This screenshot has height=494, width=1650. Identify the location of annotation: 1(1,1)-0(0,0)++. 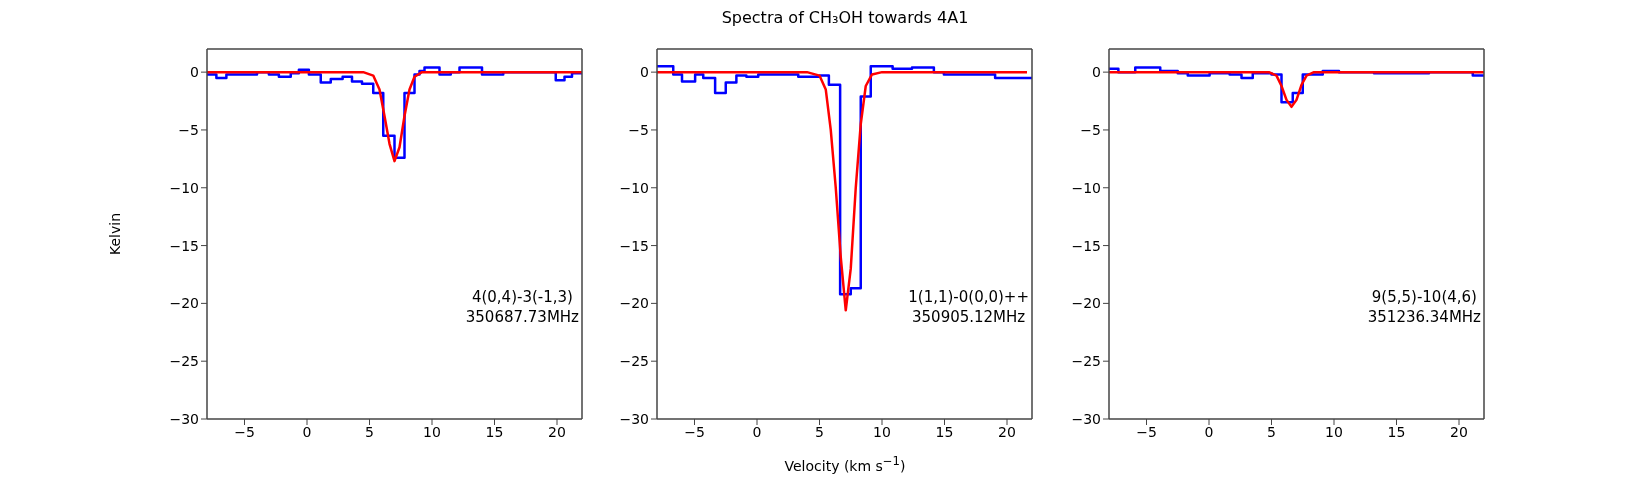
(968, 296).